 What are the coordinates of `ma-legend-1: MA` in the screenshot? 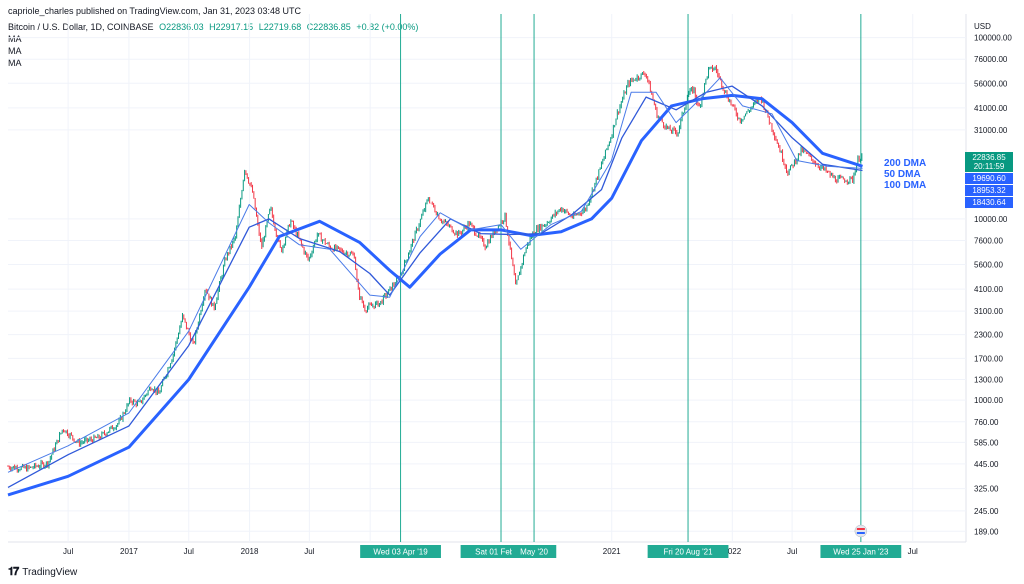 It's located at (15, 39).